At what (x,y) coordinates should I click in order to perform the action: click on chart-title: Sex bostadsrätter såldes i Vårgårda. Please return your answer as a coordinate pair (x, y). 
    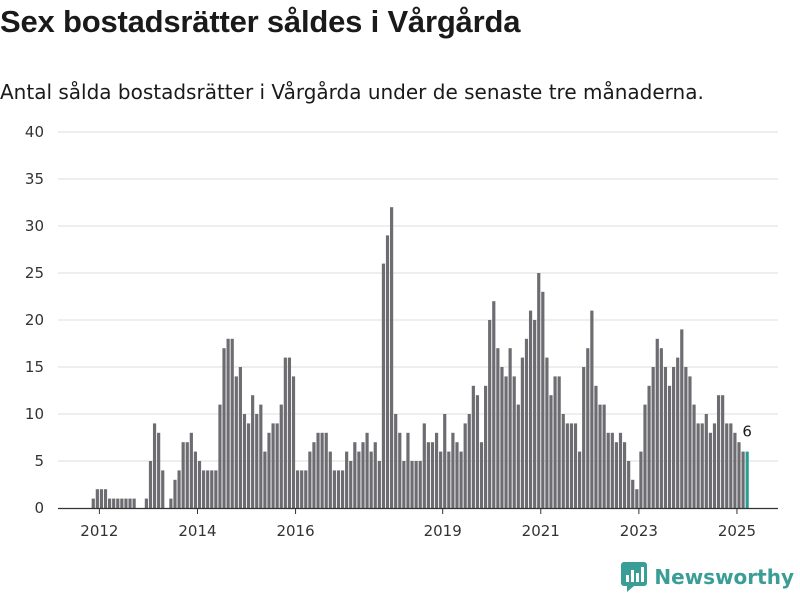
    Looking at the image, I should click on (260, 21).